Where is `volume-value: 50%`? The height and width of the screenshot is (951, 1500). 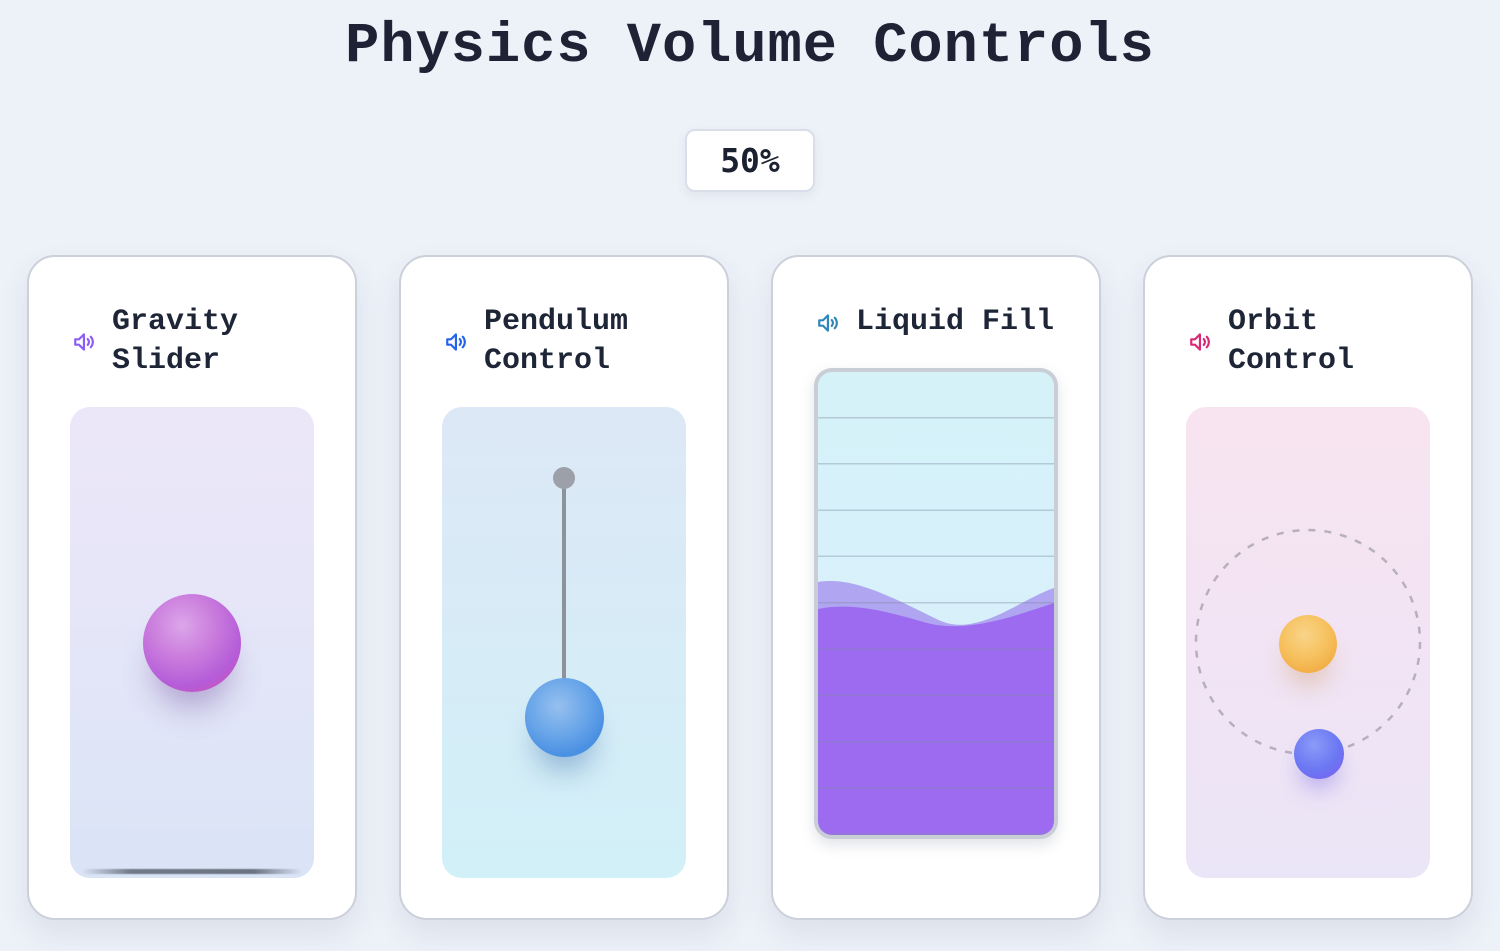
volume-value: 50% is located at coordinates (750, 160).